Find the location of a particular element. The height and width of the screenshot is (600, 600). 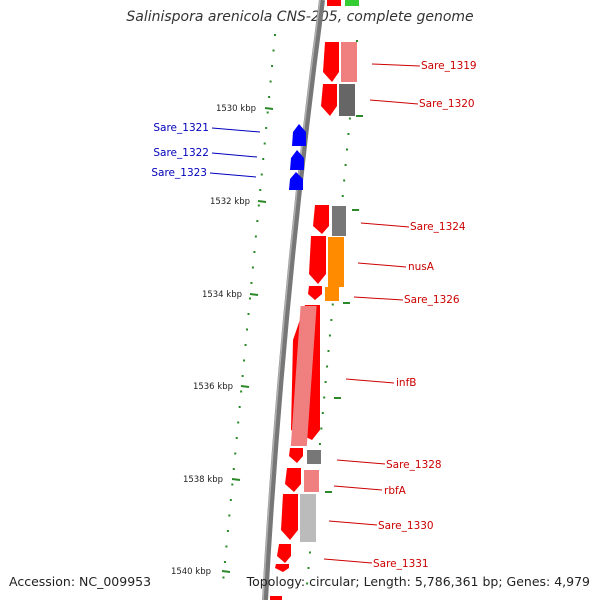

gene-infb-bar is located at coordinates (303, 376).